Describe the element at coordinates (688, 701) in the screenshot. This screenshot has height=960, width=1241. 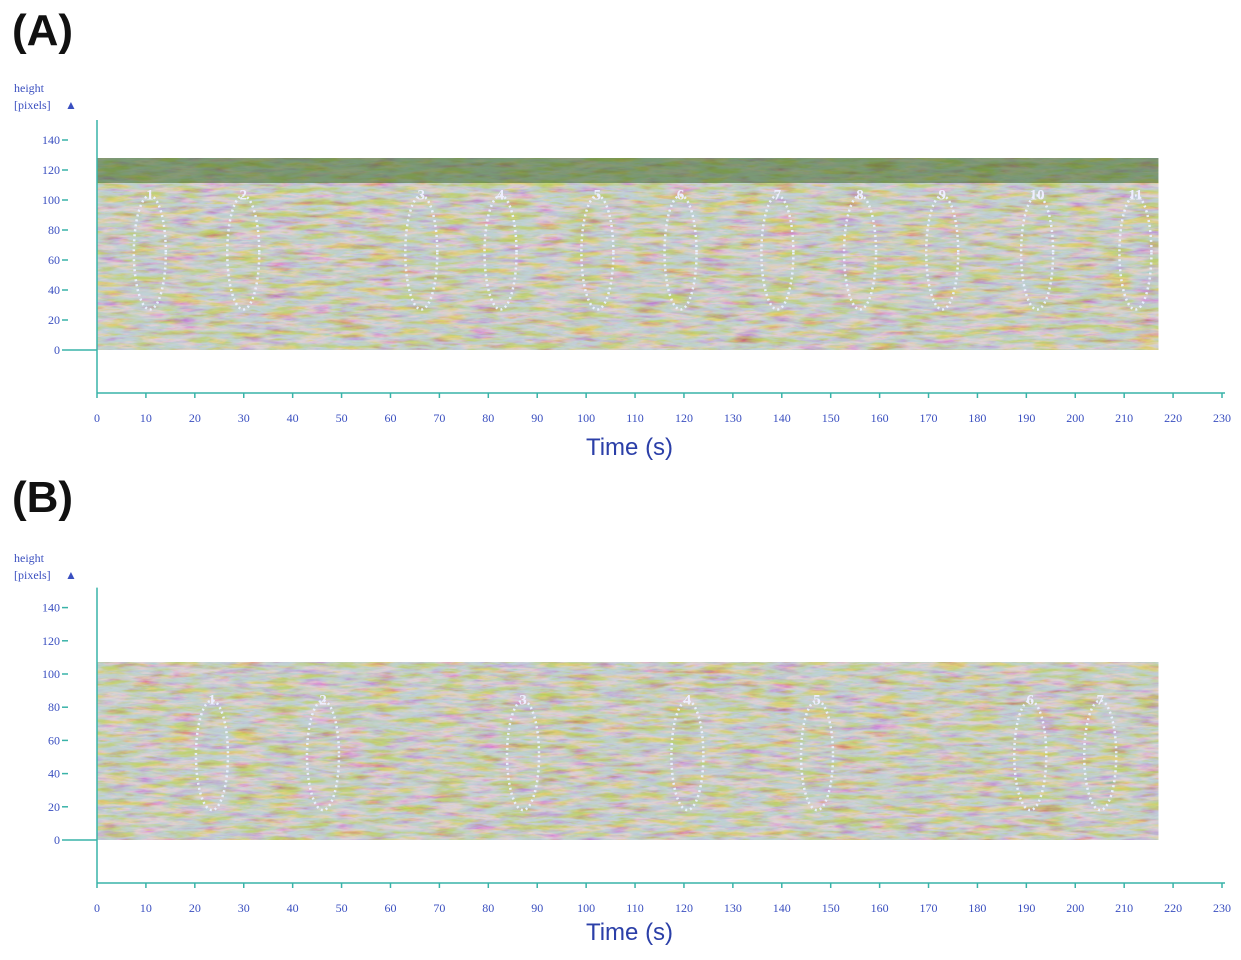
I see `event-label: 4` at that location.